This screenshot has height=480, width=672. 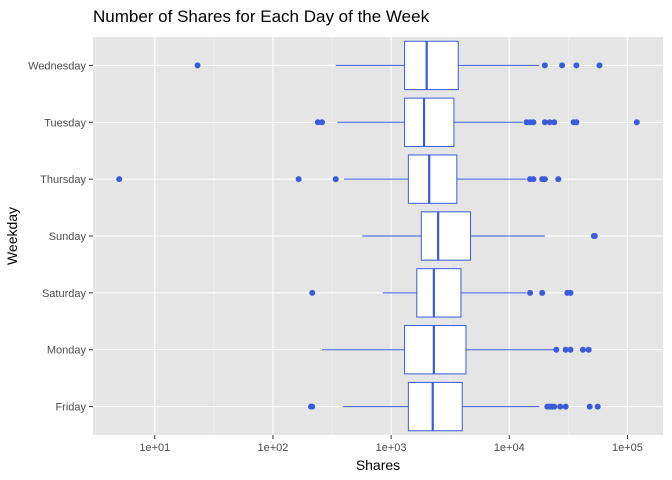 What do you see at coordinates (67, 351) in the screenshot?
I see `y-tick-label: Monday` at bounding box center [67, 351].